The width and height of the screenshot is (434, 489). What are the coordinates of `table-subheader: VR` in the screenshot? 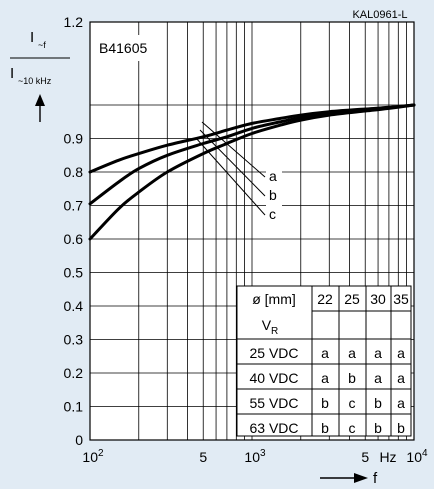 It's located at (270, 327).